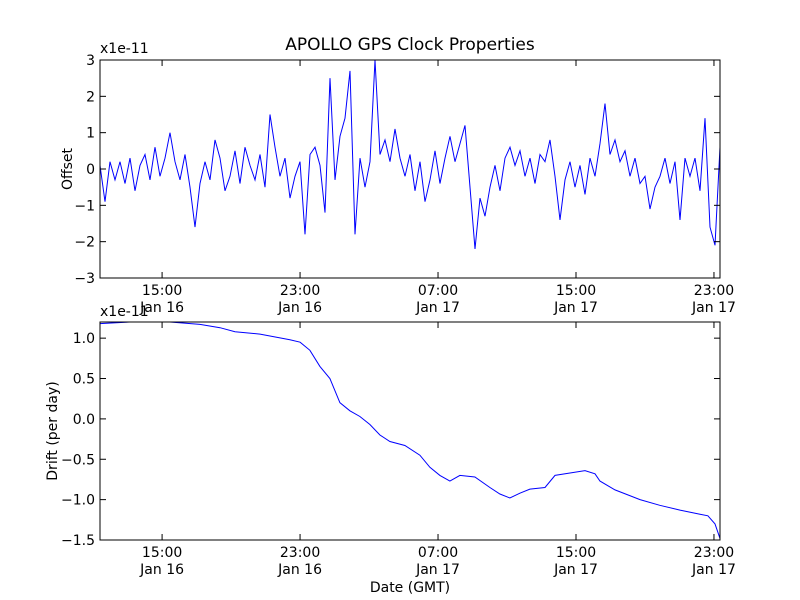 The width and height of the screenshot is (800, 600). I want to click on offset-ytick-label: 0, so click(90, 170).